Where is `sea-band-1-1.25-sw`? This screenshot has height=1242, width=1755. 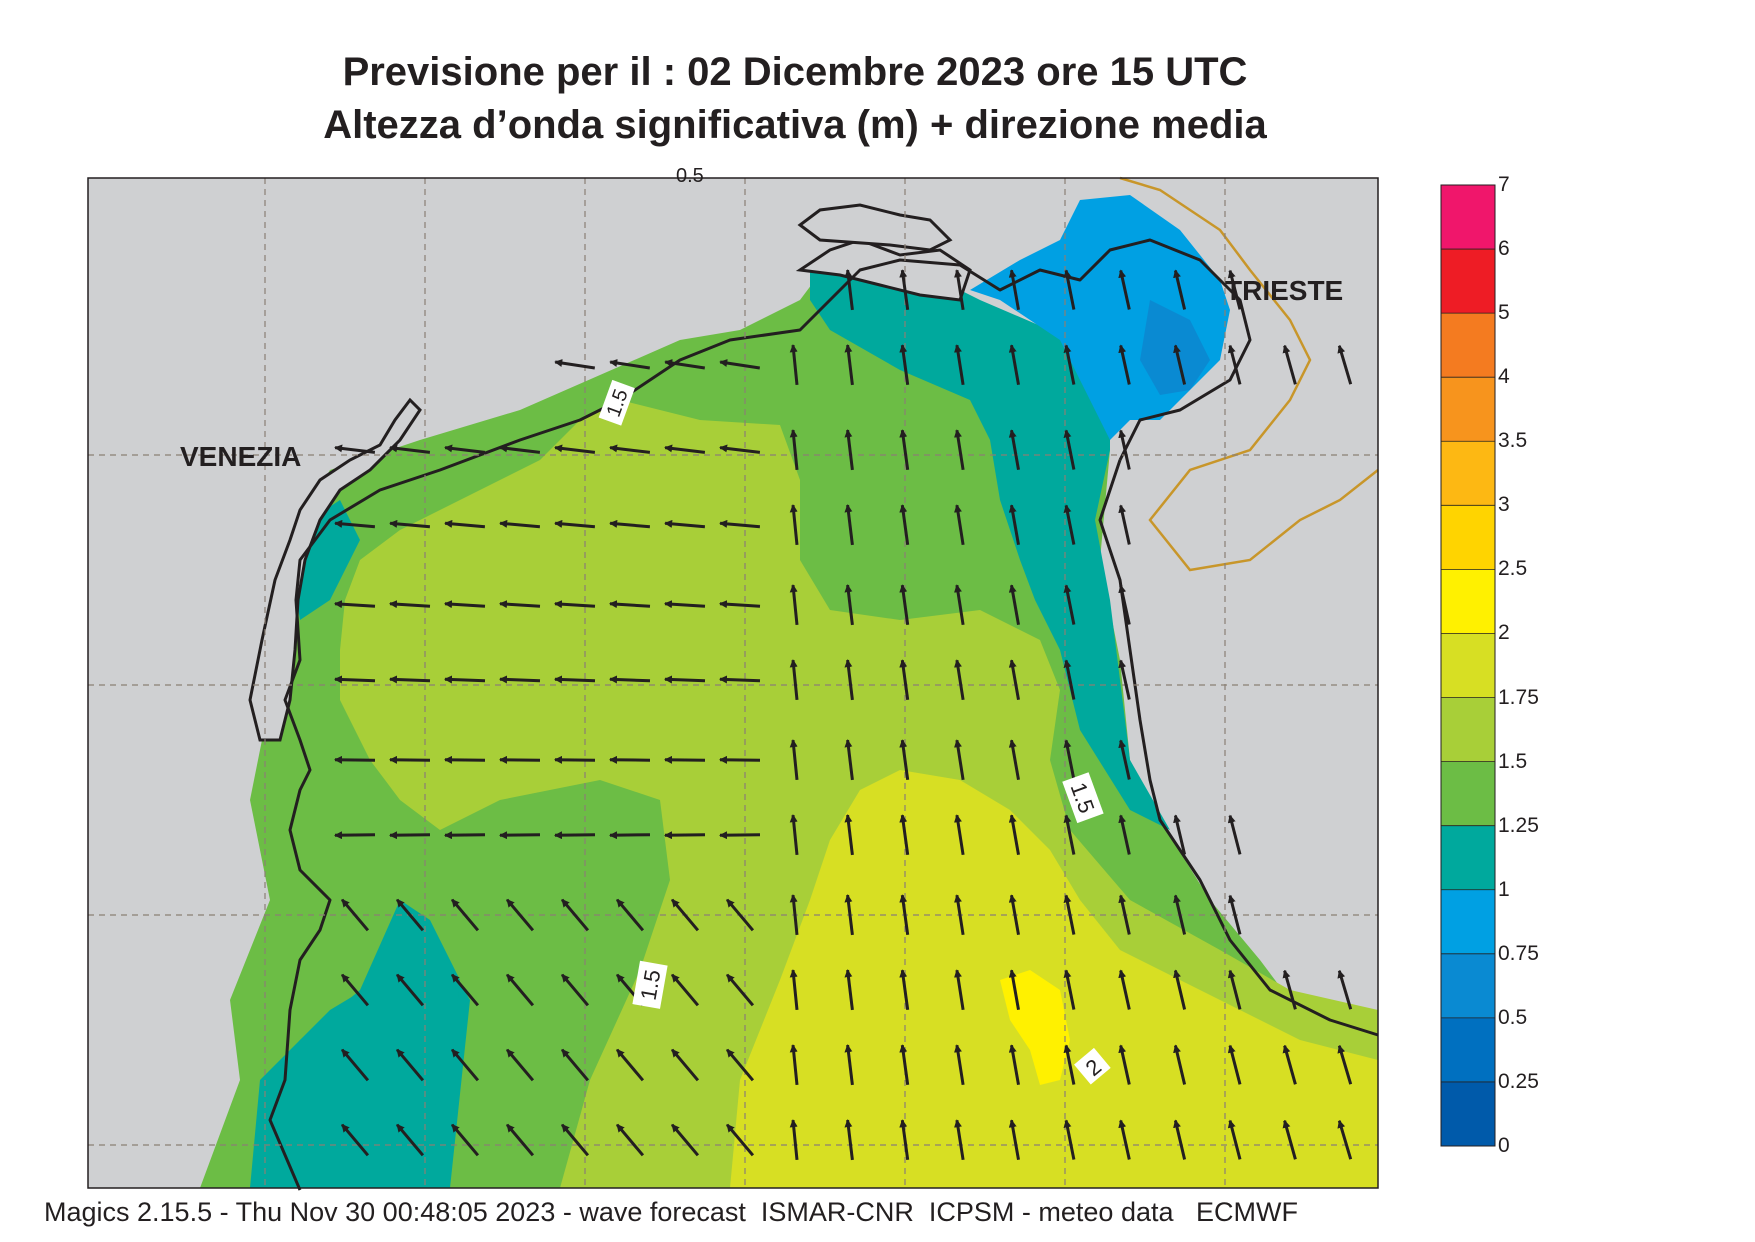 sea-band-1-1.25-sw is located at coordinates (355, 1044).